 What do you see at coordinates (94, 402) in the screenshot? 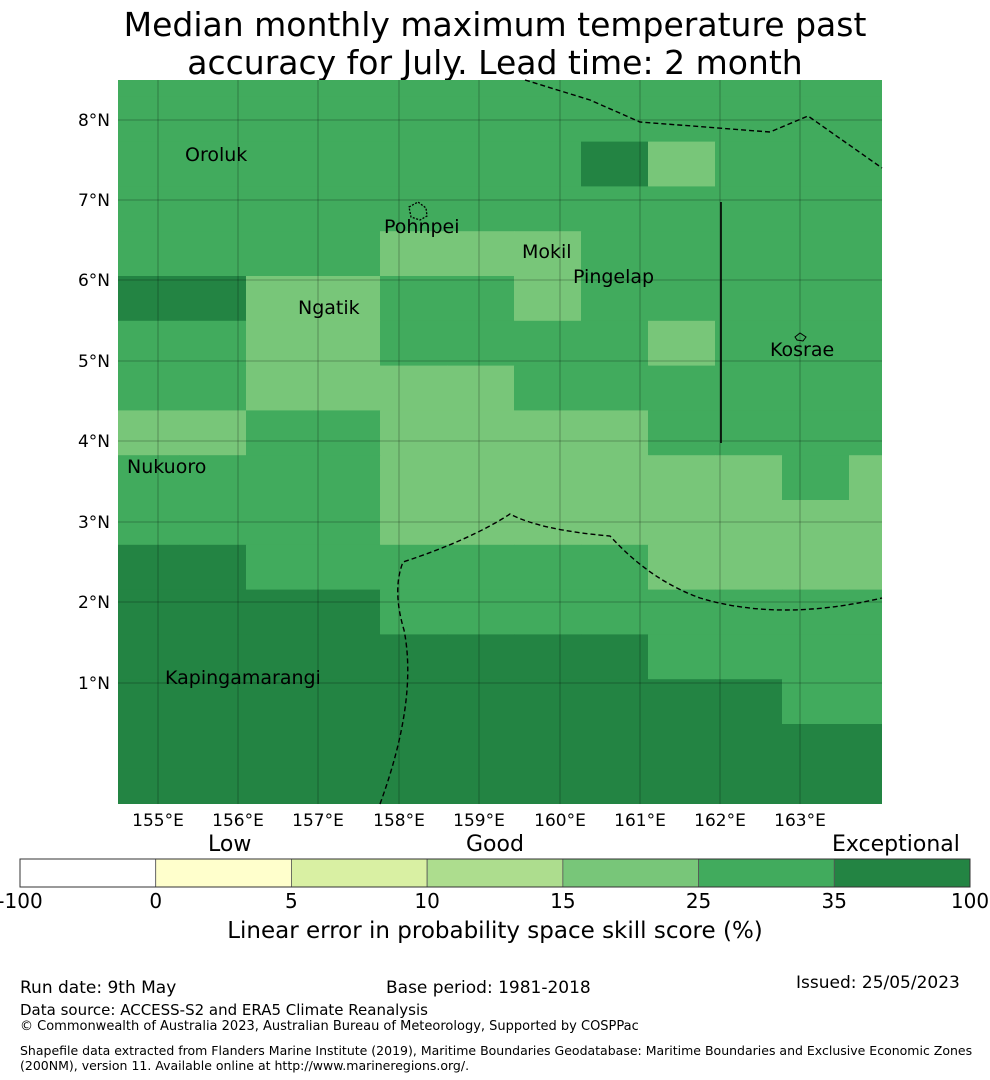
I see `latitude-ticks: 1°N 2°N 3°N 4°N 5°N 6°N 7°N 8°N` at bounding box center [94, 402].